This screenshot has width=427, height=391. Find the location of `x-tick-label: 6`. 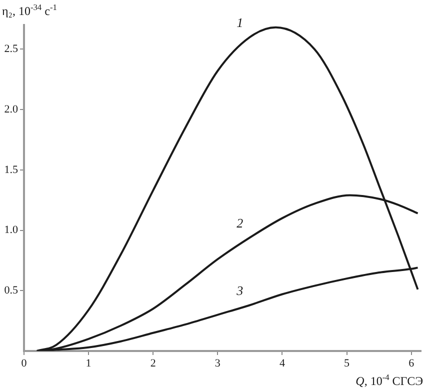

x-tick-label: 6 is located at coordinates (411, 363).